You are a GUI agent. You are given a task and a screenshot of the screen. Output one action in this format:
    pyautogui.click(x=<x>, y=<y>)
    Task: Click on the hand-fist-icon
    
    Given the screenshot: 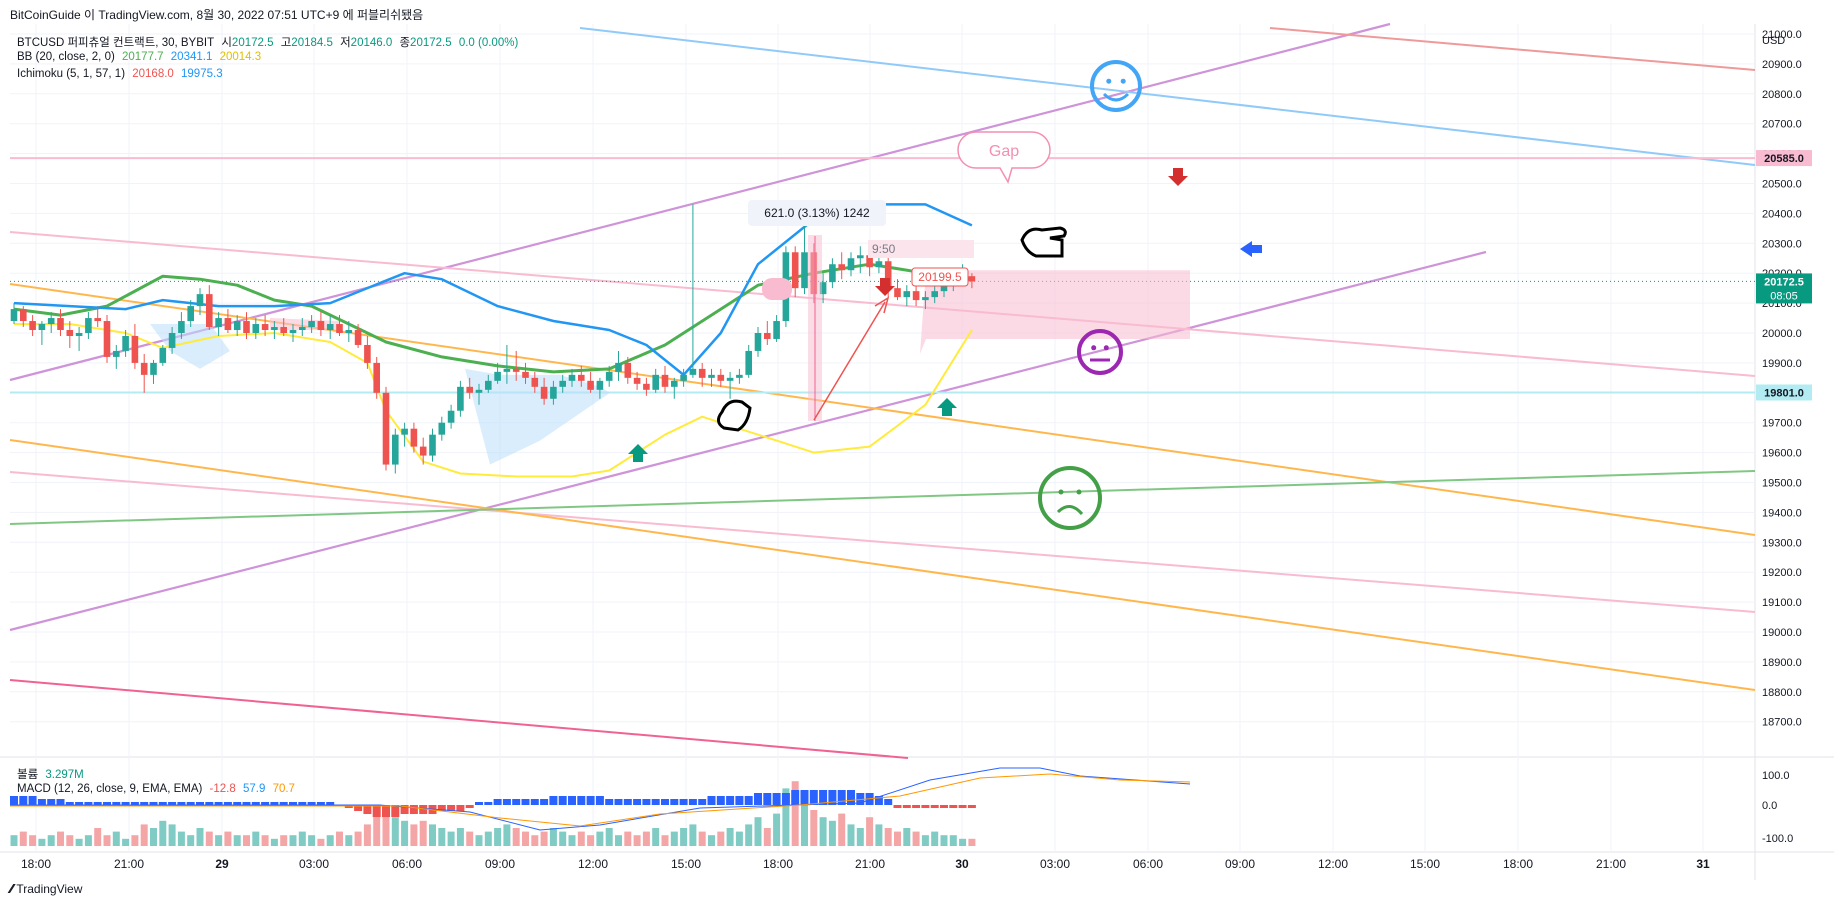 What is the action you would take?
    pyautogui.click(x=734, y=415)
    